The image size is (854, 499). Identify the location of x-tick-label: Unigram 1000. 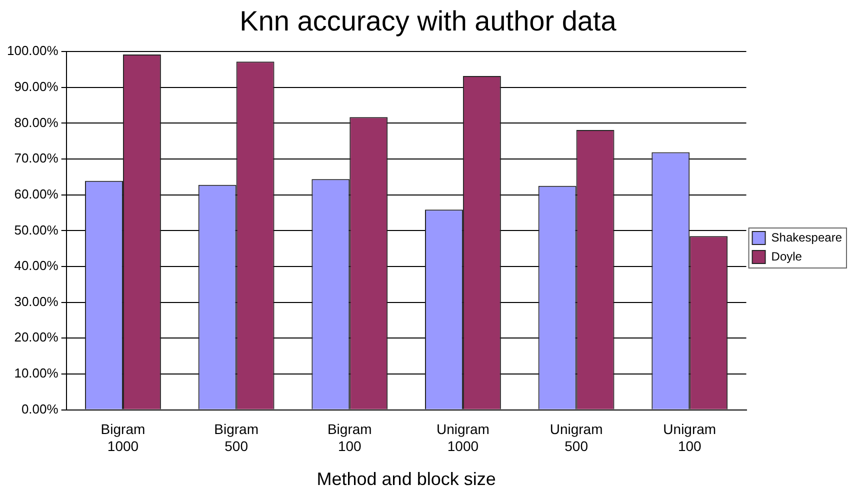
(463, 437).